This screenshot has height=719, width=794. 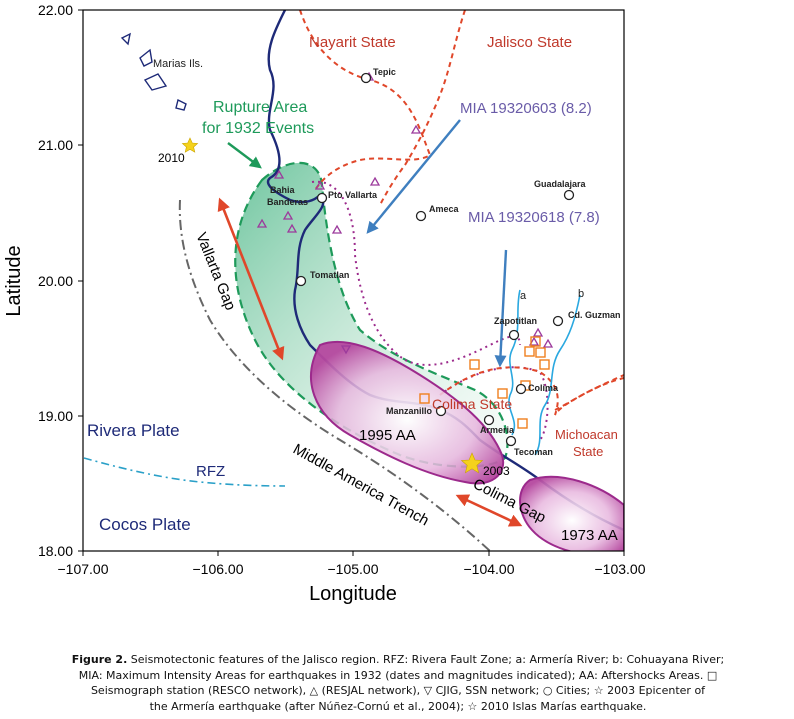 What do you see at coordinates (489, 569) in the screenshot?
I see `x-tick-label: −104.00` at bounding box center [489, 569].